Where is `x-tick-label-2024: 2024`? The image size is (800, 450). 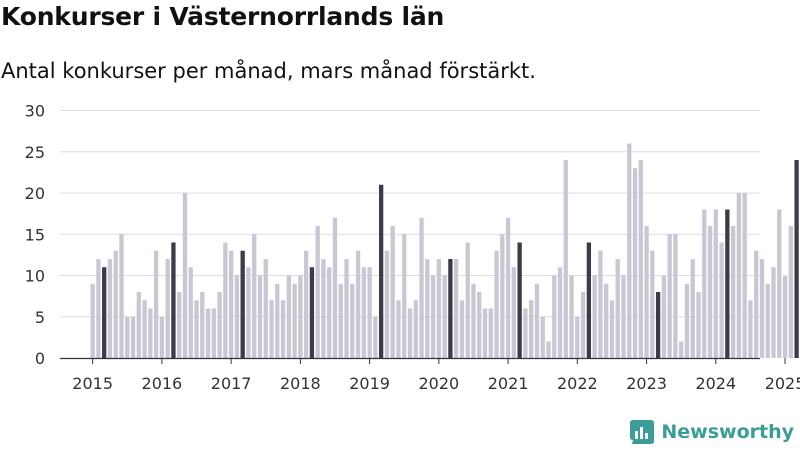 x-tick-label-2024: 2024 is located at coordinates (715, 383).